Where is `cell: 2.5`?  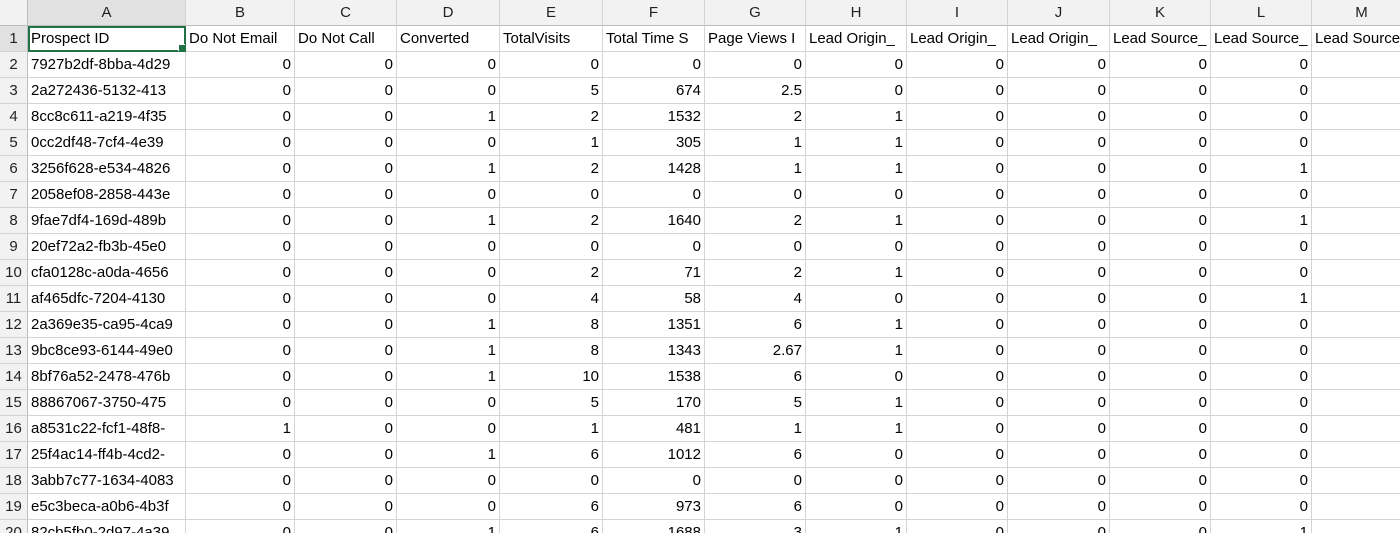 cell: 2.5 is located at coordinates (755, 91).